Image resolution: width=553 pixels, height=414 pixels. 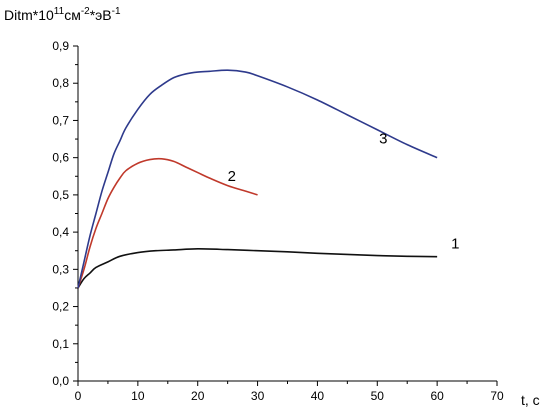 What do you see at coordinates (78, 396) in the screenshot?
I see `x-tick-label: 0` at bounding box center [78, 396].